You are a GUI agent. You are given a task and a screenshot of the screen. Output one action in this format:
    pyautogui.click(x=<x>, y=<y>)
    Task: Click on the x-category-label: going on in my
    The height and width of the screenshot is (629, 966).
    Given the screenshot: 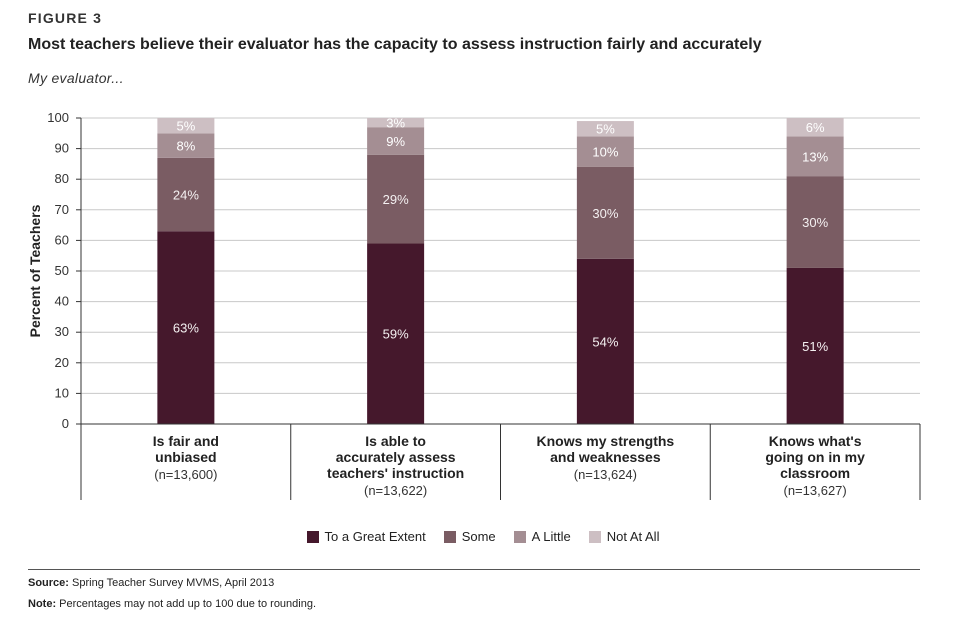 What is the action you would take?
    pyautogui.click(x=815, y=457)
    